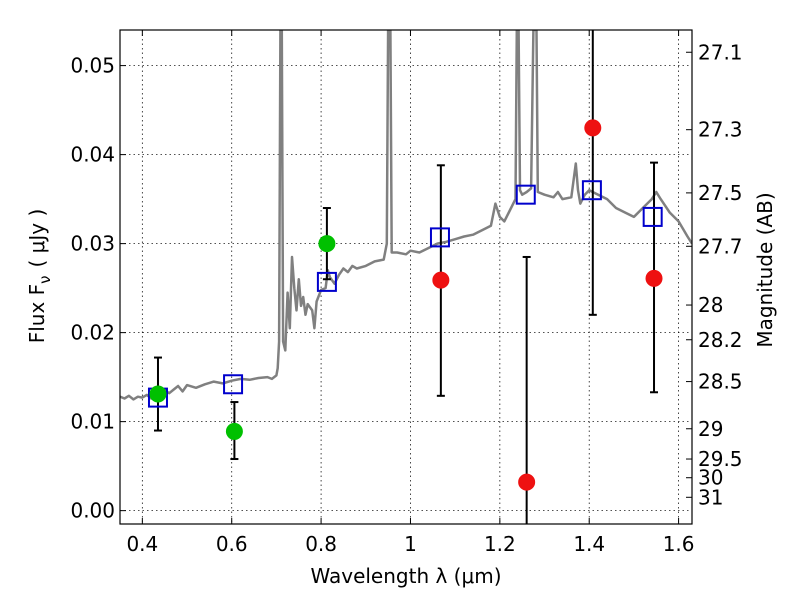  Describe the element at coordinates (720, 459) in the screenshot. I see `right-tick-label: 29.5` at that location.